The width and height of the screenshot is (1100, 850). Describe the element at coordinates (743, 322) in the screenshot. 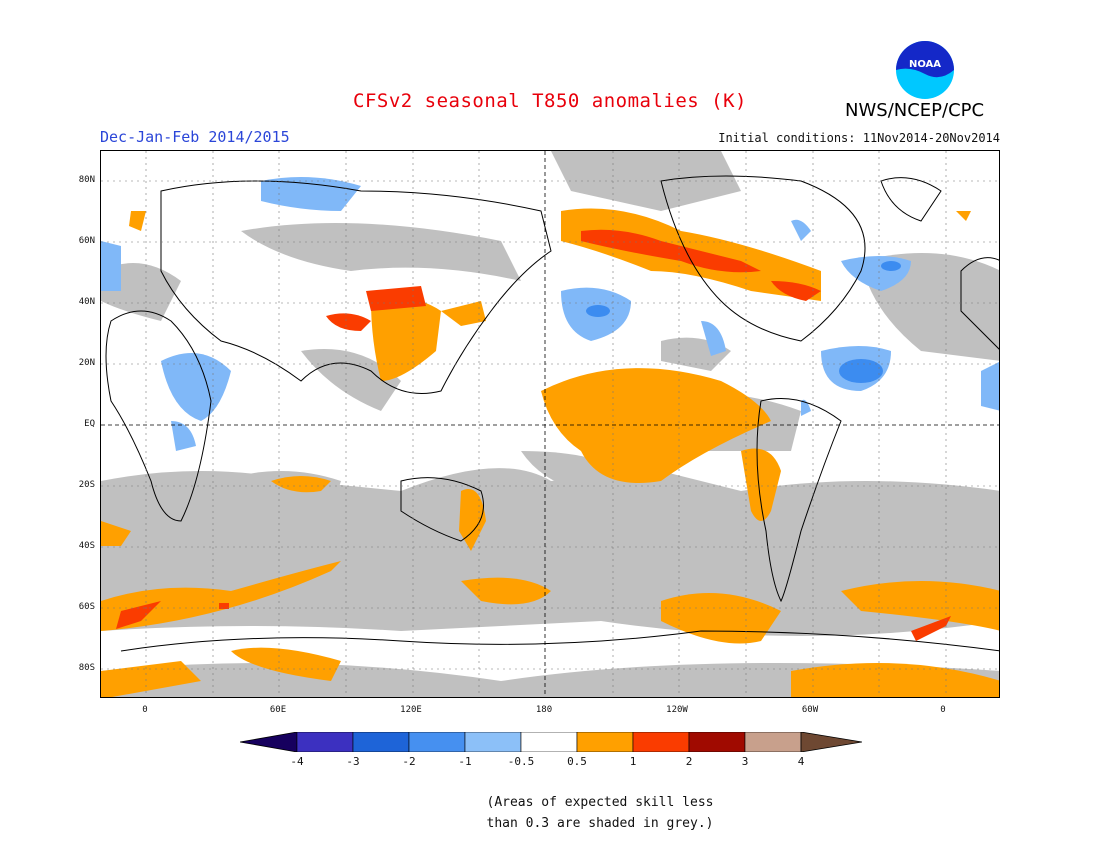

I see `cold-core-areas` at that location.